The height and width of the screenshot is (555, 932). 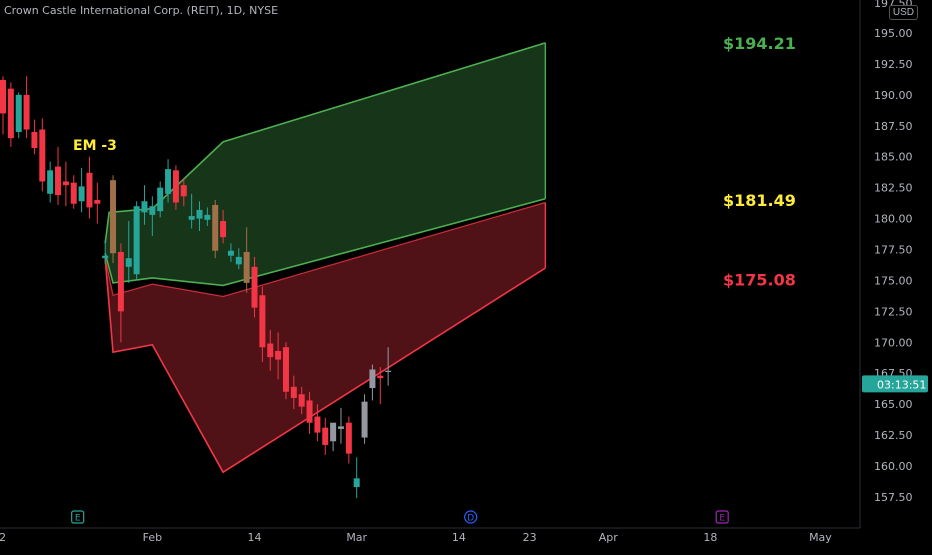 I want to click on x-tick-label: Mar, so click(x=356, y=537).